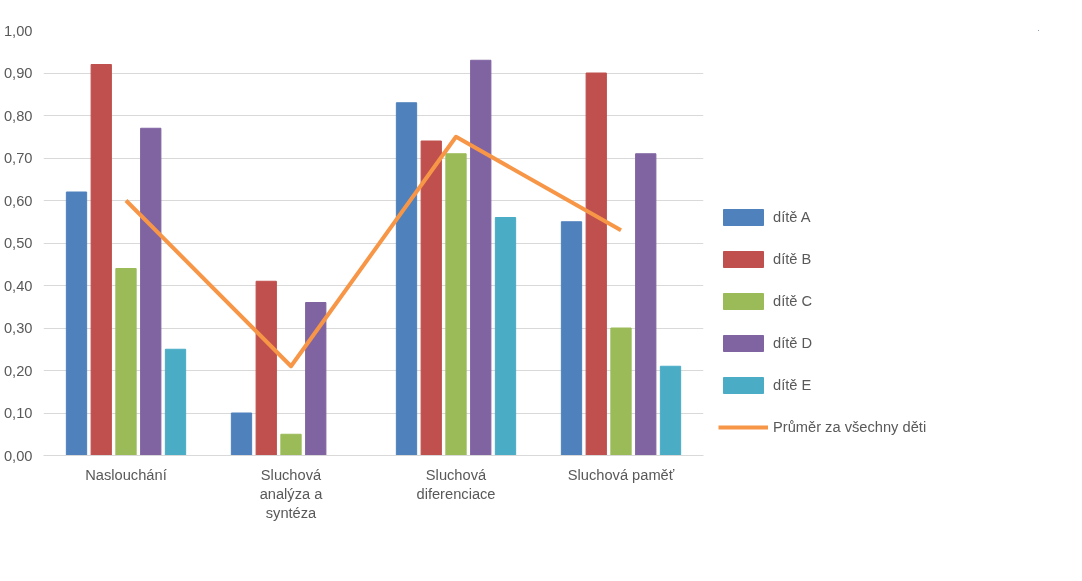  I want to click on legend-label: dítě B, so click(792, 259).